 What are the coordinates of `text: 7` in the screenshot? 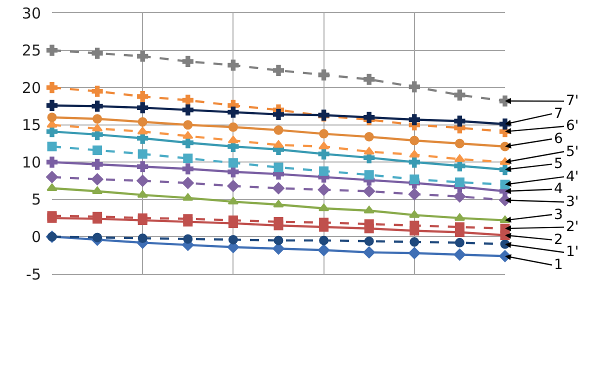 It's located at (558, 114).